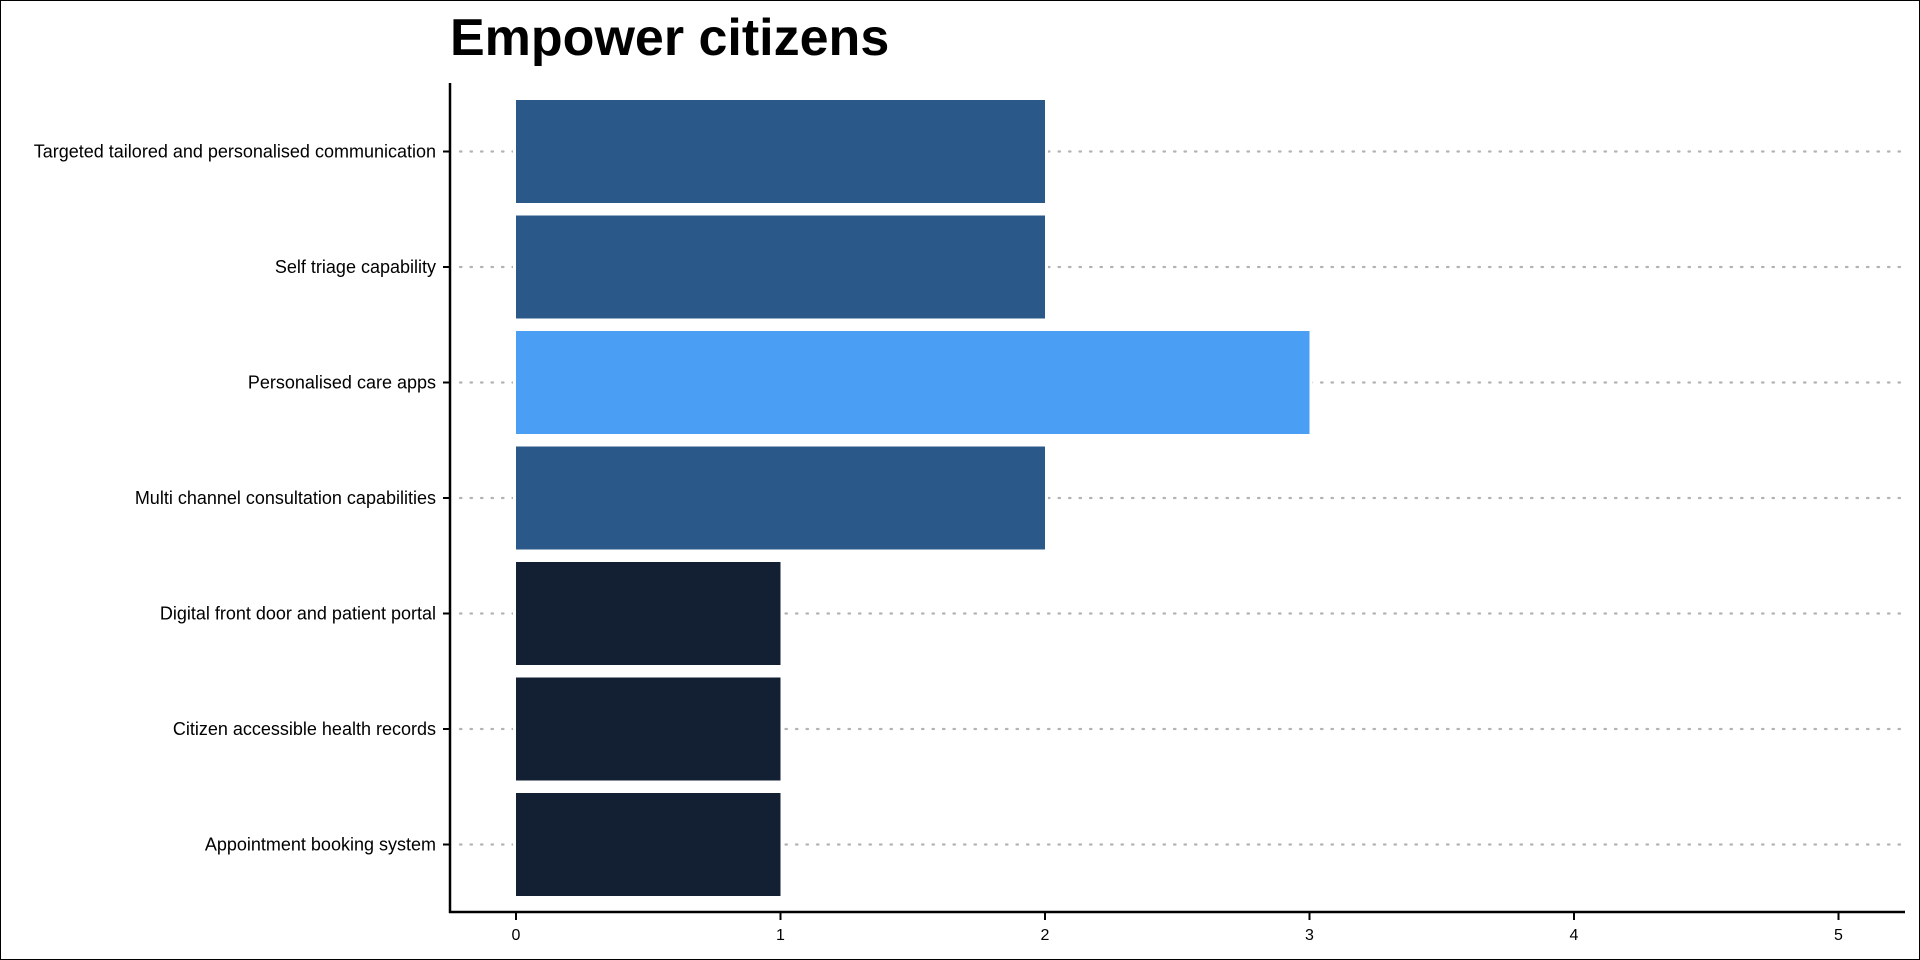  Describe the element at coordinates (1574, 935) in the screenshot. I see `x-tick-label: 4` at that location.